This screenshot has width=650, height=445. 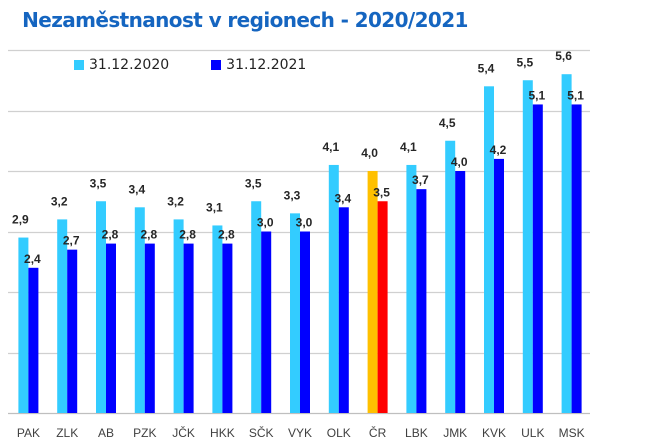 What do you see at coordinates (214, 207) in the screenshot?
I see `data-label: 3,1` at bounding box center [214, 207].